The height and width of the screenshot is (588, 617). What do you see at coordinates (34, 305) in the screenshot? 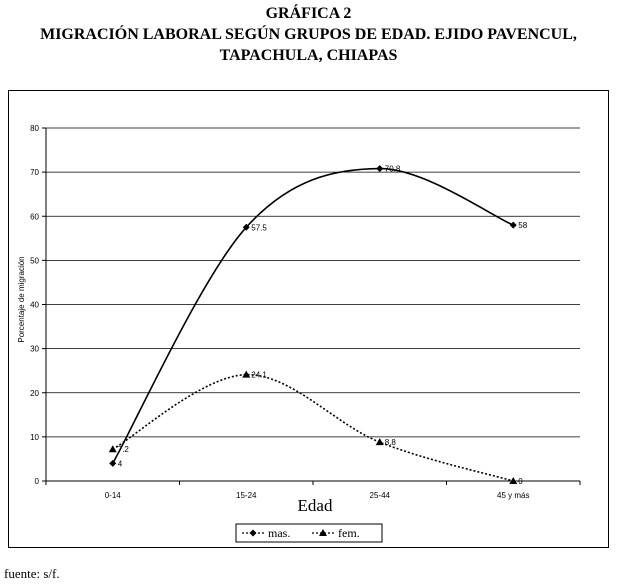
I see `y-tick-label: 40` at bounding box center [34, 305].